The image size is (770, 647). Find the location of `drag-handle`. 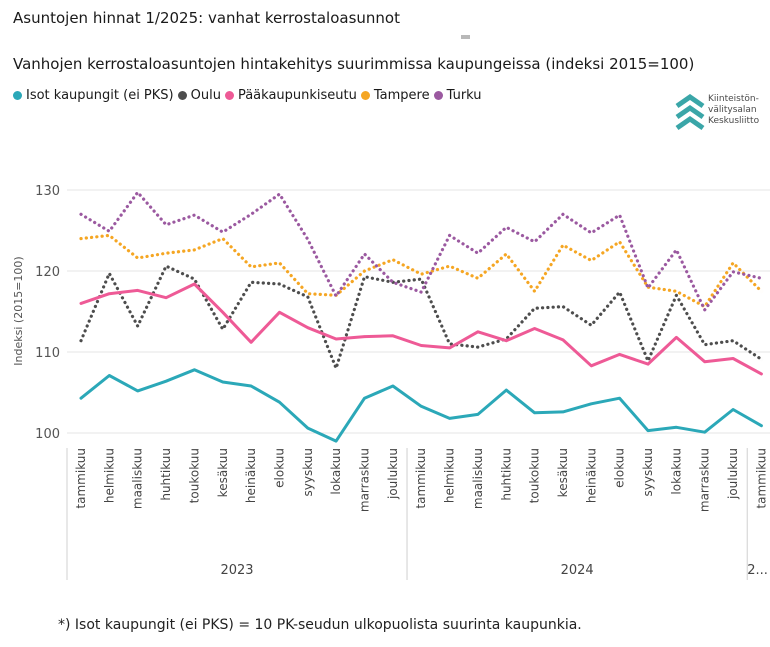

drag-handle is located at coordinates (465, 37).